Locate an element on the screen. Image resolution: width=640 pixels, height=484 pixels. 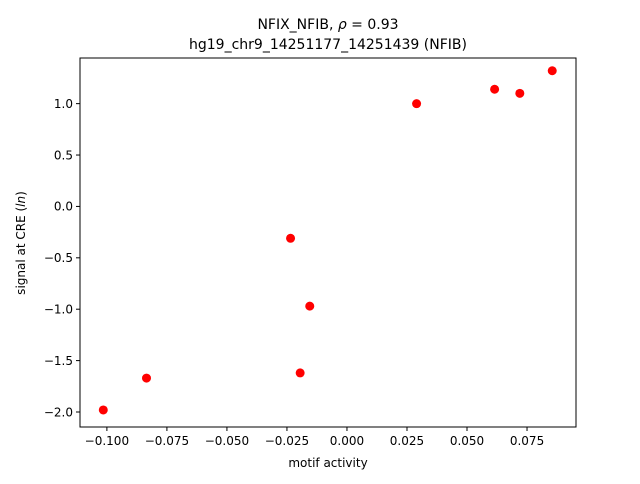
x-tick-label: 0.075 is located at coordinates (527, 441).